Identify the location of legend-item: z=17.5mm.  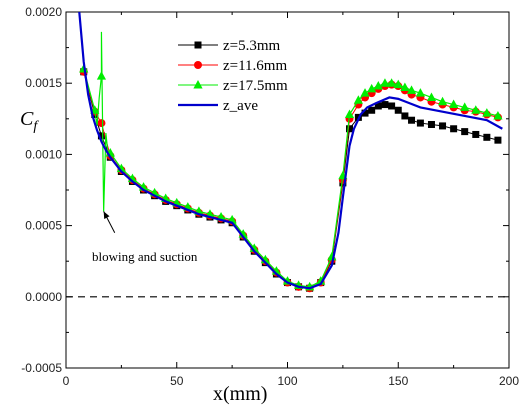
(233, 86).